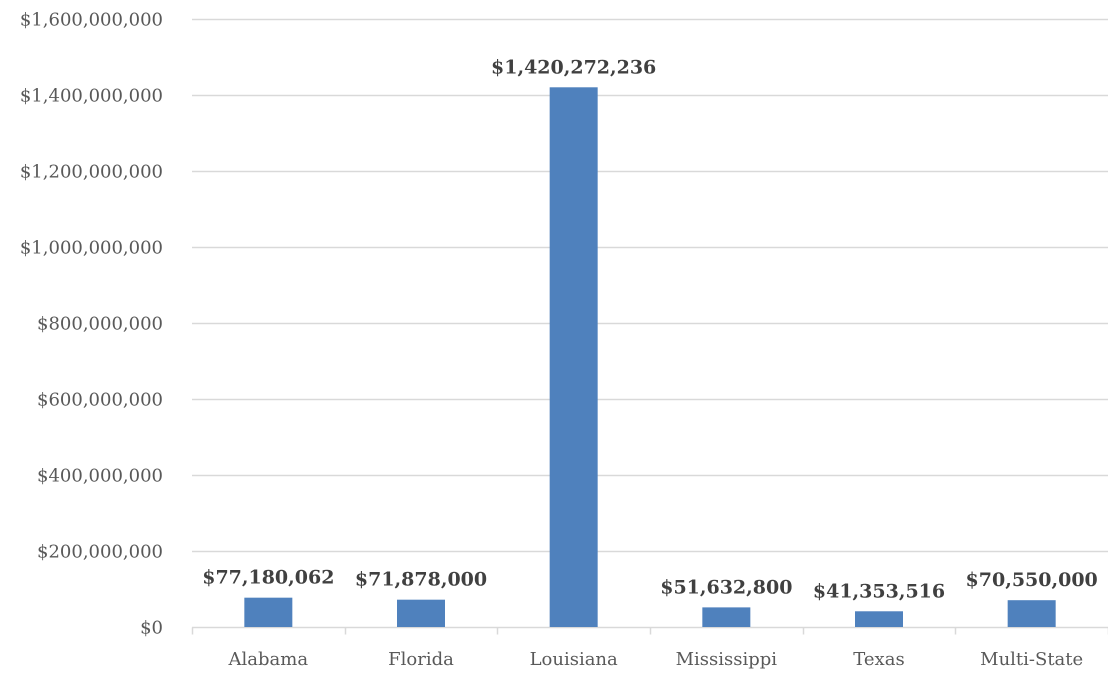  I want to click on x-axis, so click(649, 630).